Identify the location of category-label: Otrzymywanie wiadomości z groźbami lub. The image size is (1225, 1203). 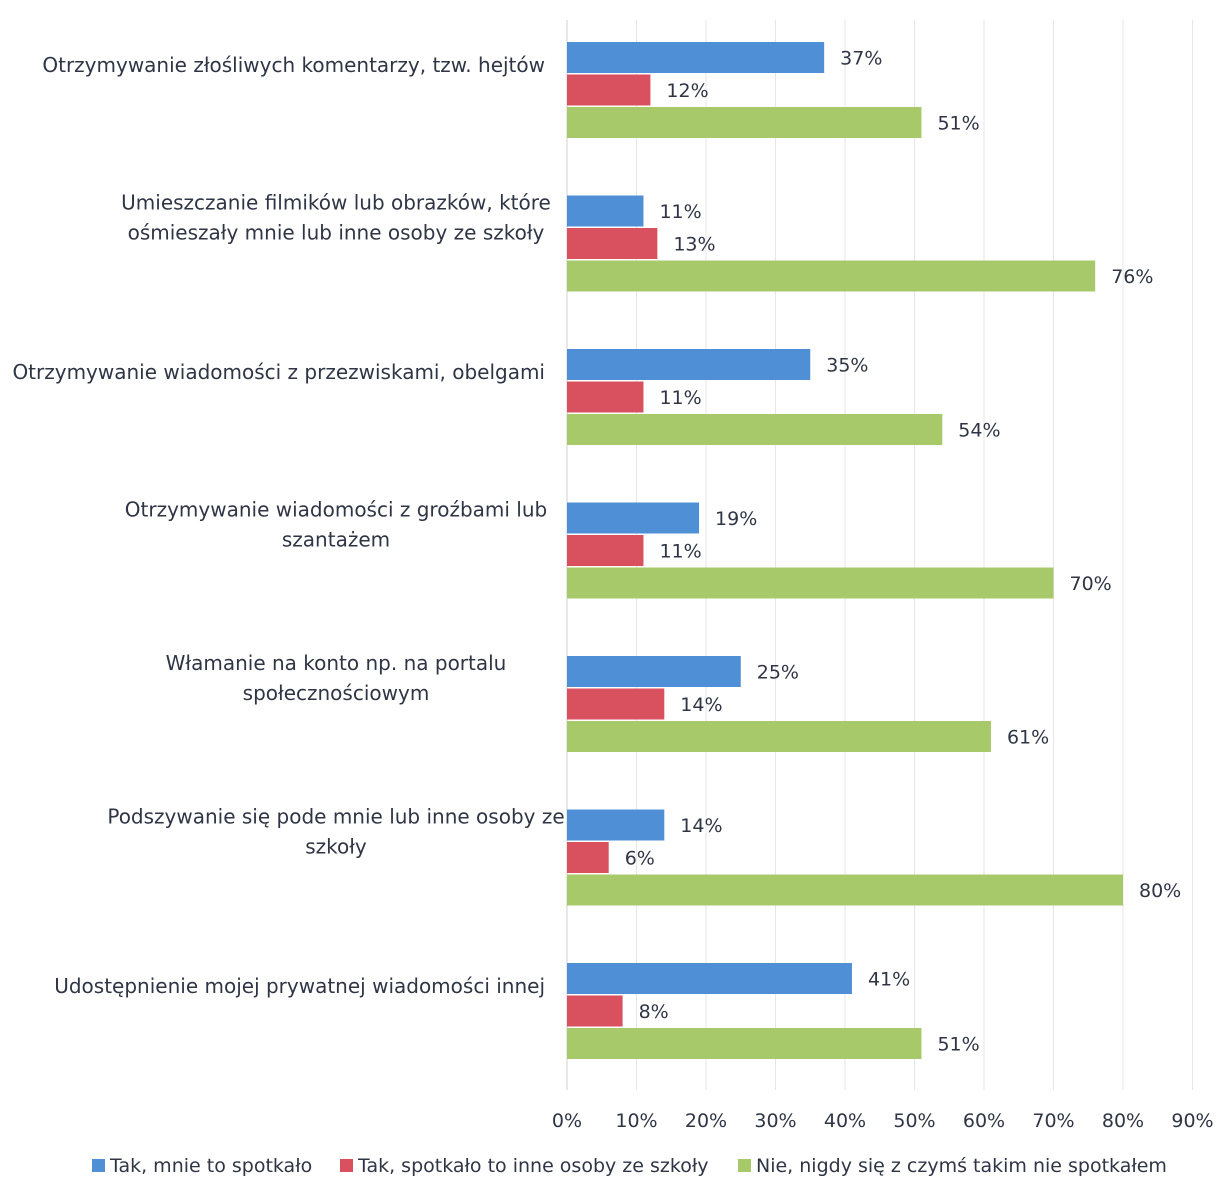
(336, 510).